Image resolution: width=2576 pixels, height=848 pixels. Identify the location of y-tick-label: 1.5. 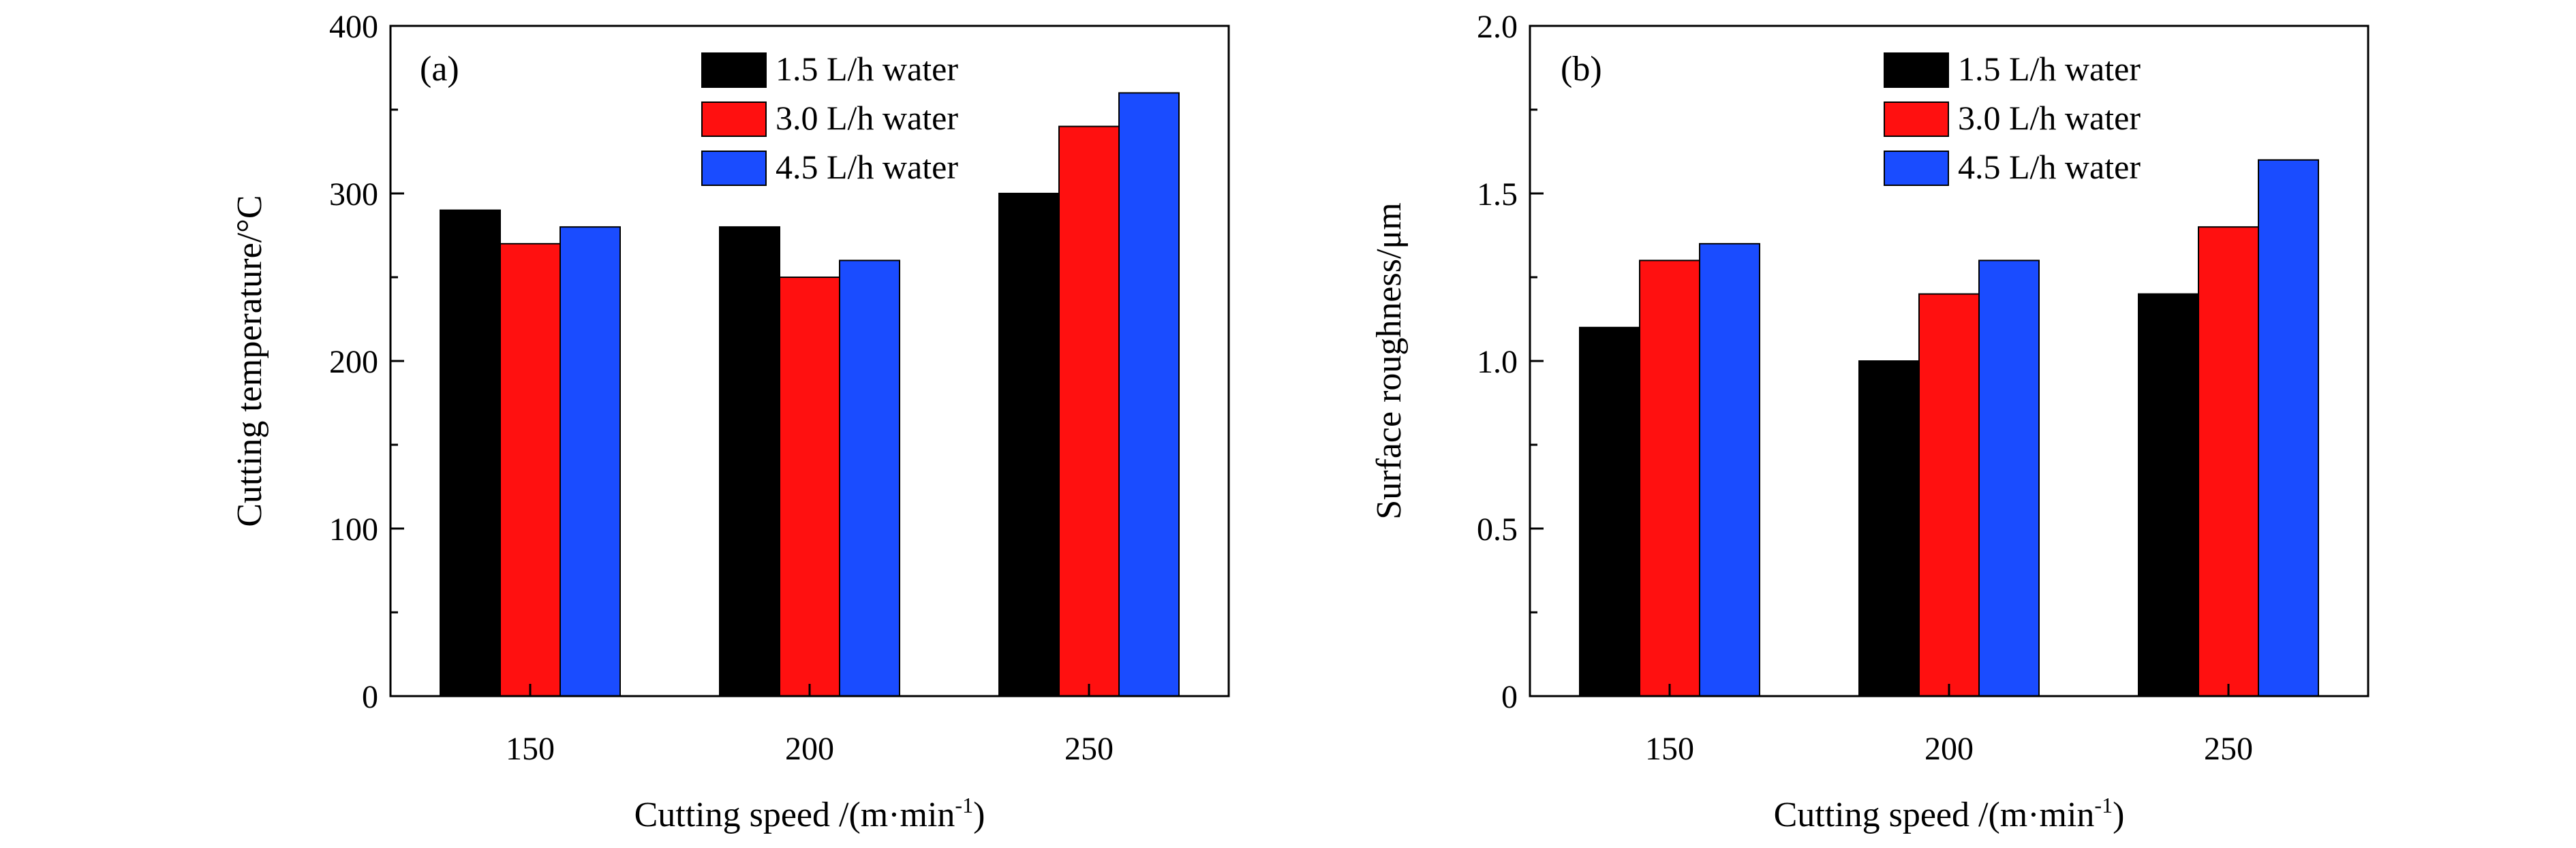
(1497, 194).